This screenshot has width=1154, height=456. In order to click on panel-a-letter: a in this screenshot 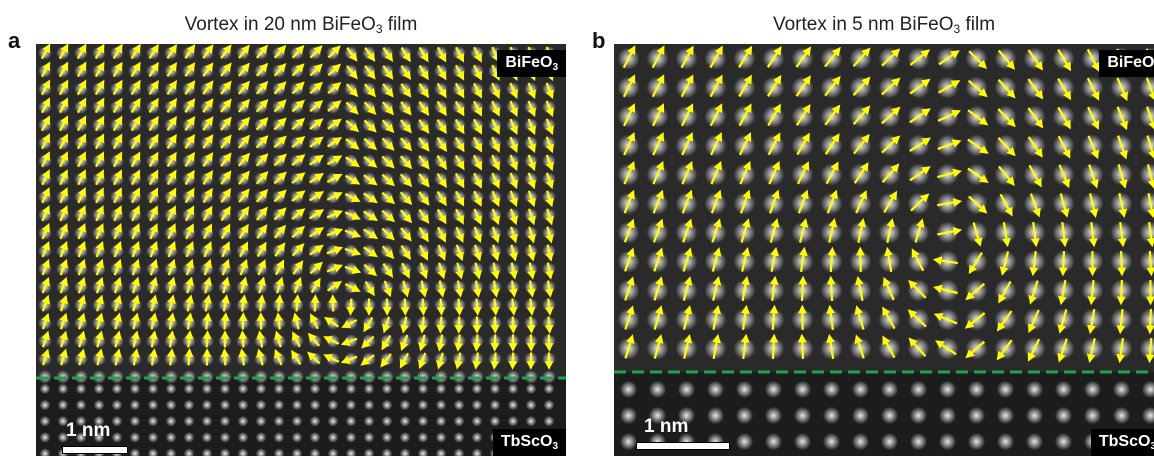, I will do `click(14, 40)`.